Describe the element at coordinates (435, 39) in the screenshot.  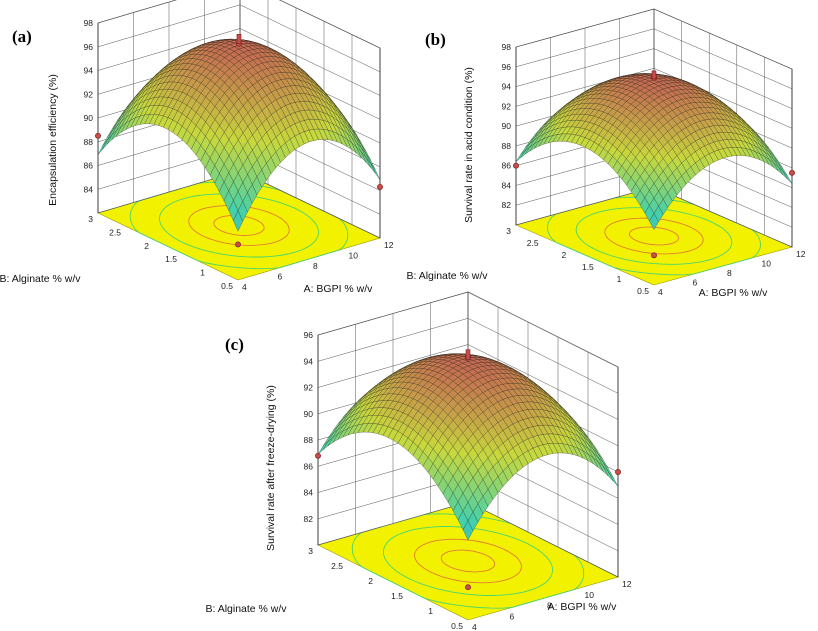
I see `panel-label: (b)` at that location.